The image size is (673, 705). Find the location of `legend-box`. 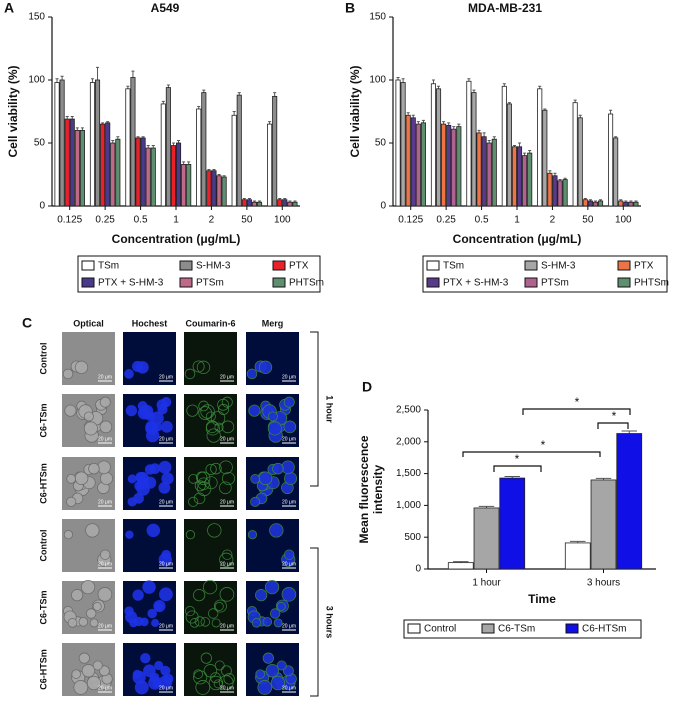

legend-box is located at coordinates (199, 274).